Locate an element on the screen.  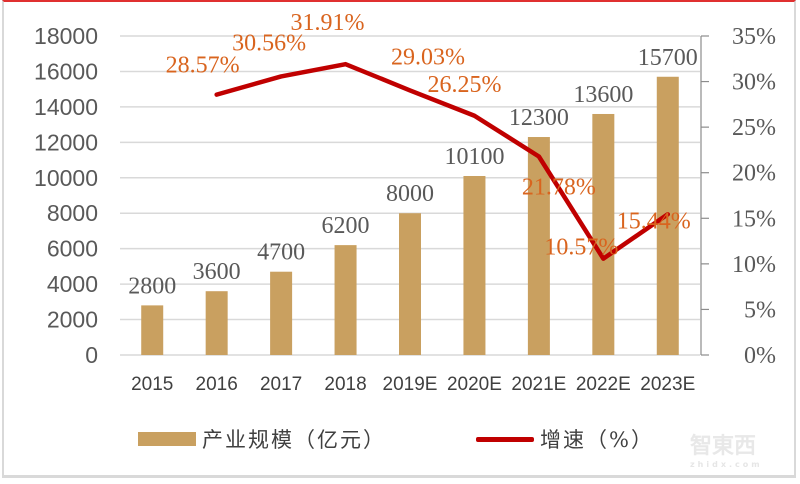
bar-value-label: 12300 is located at coordinates (539, 118).